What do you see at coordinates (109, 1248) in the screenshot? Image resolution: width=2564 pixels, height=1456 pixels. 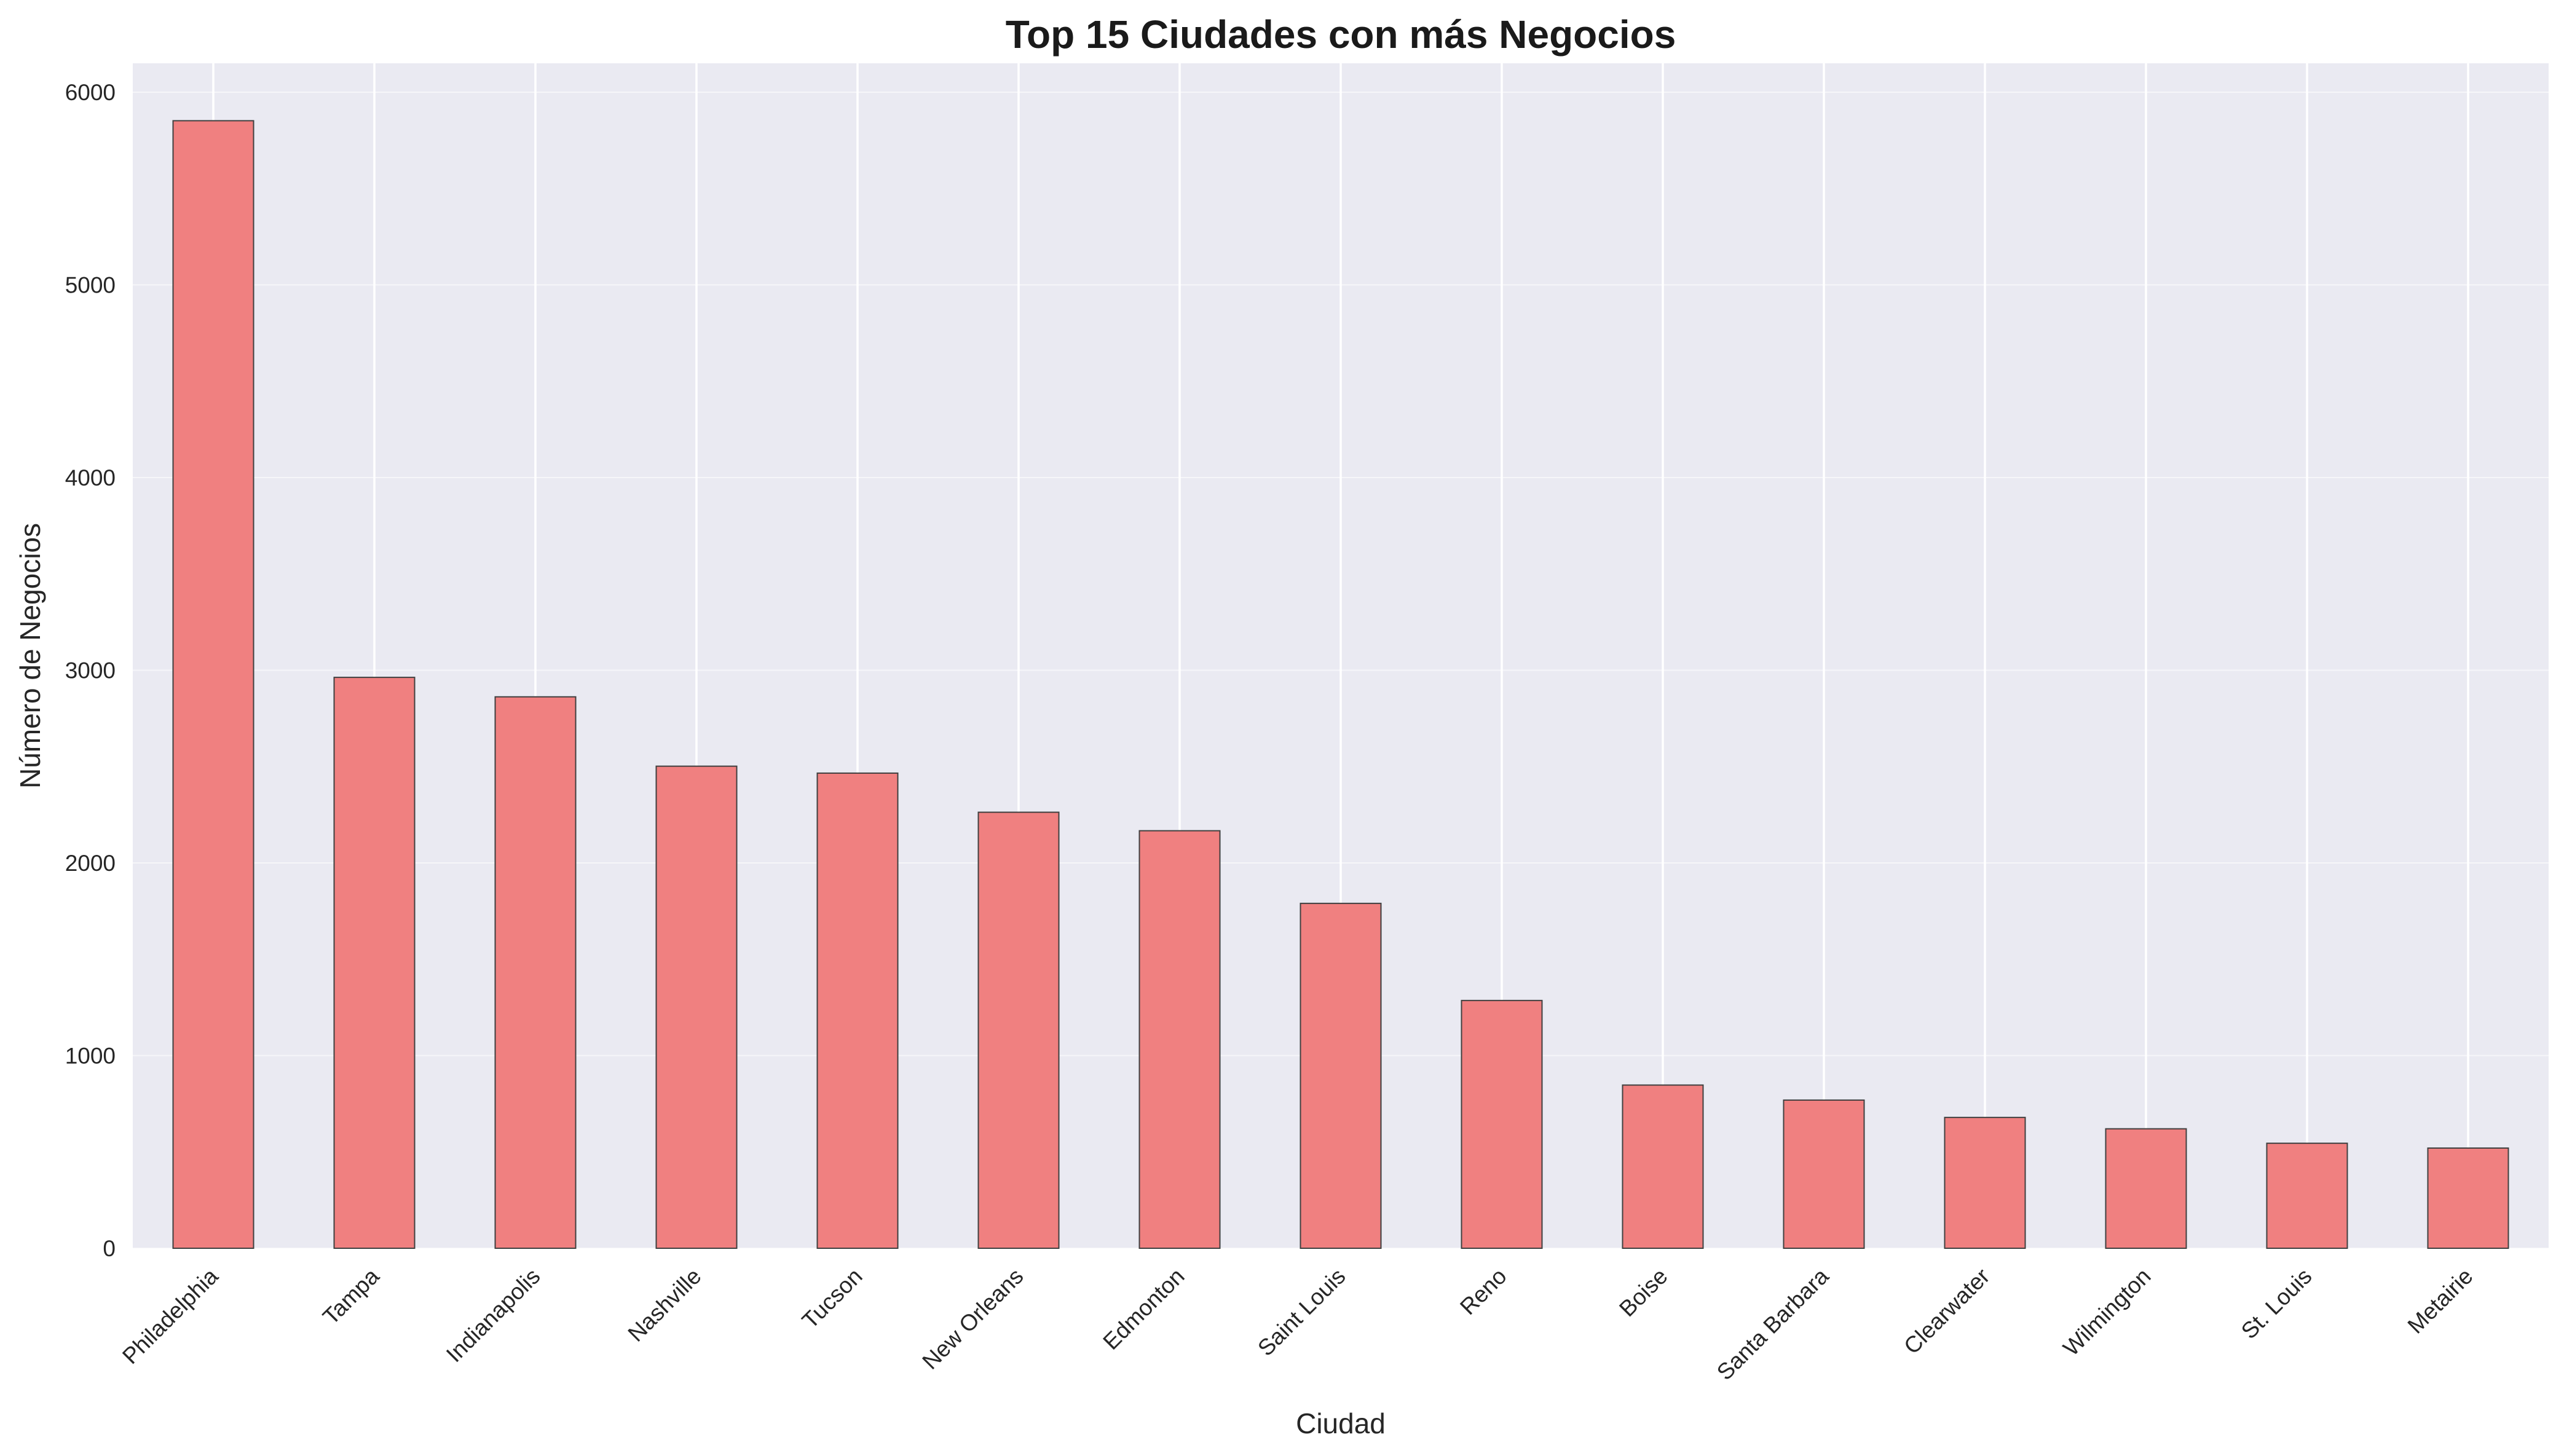 I see `y-tick-label: 0` at bounding box center [109, 1248].